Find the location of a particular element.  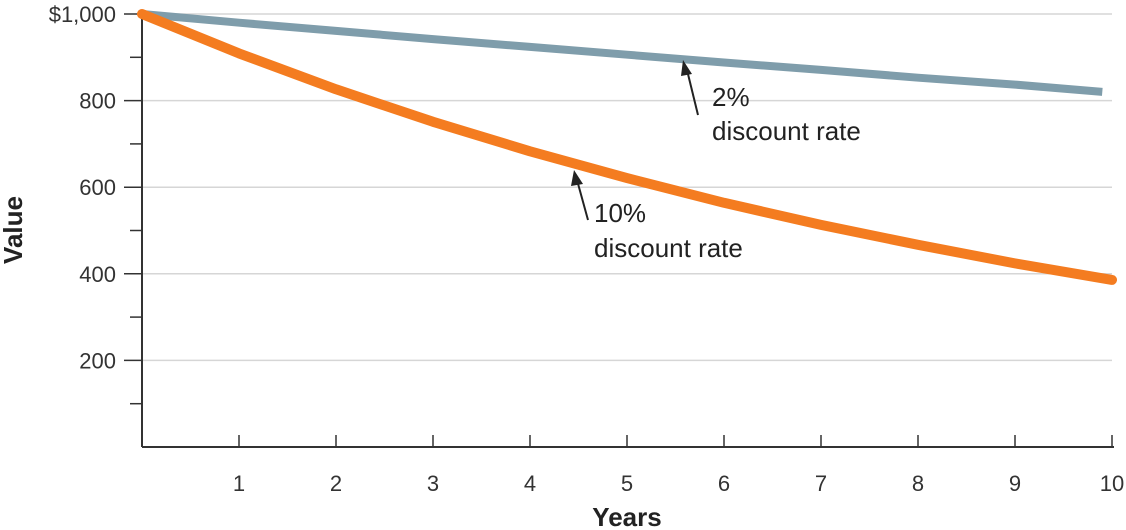

x-tick-label: 3 is located at coordinates (433, 483).